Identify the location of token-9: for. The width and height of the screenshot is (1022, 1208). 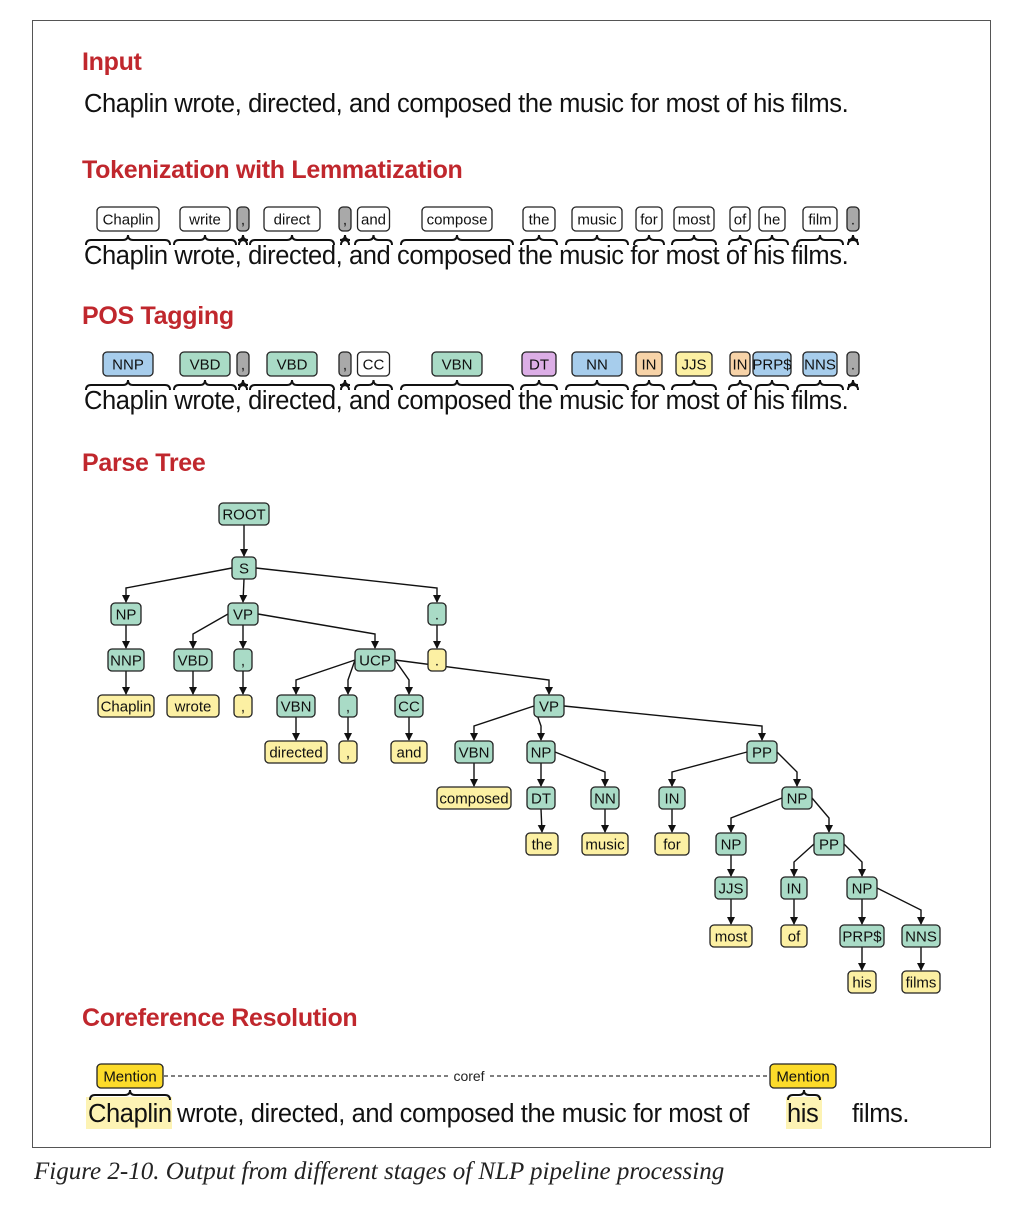
(649, 219).